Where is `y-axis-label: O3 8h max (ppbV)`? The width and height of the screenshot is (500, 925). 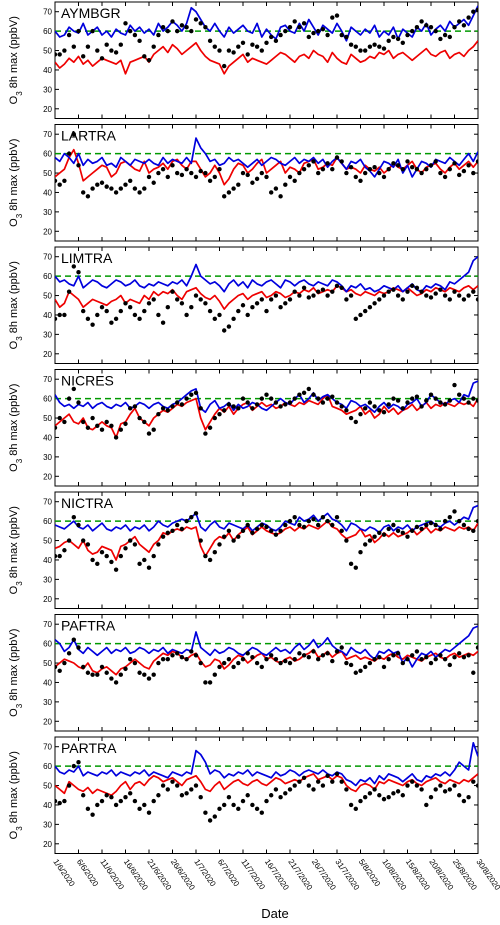 y-axis-label: O3 8h max (ppbV) is located at coordinates (16, 673).